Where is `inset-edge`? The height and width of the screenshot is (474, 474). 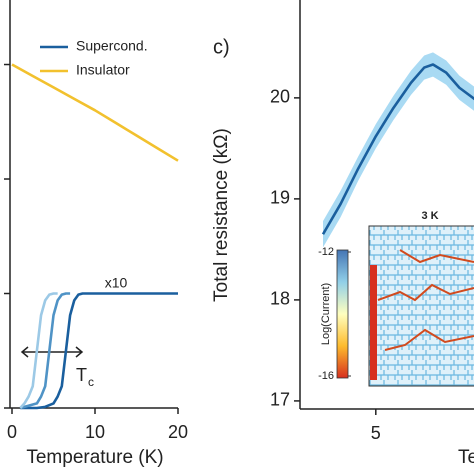 inset-edge is located at coordinates (373, 322).